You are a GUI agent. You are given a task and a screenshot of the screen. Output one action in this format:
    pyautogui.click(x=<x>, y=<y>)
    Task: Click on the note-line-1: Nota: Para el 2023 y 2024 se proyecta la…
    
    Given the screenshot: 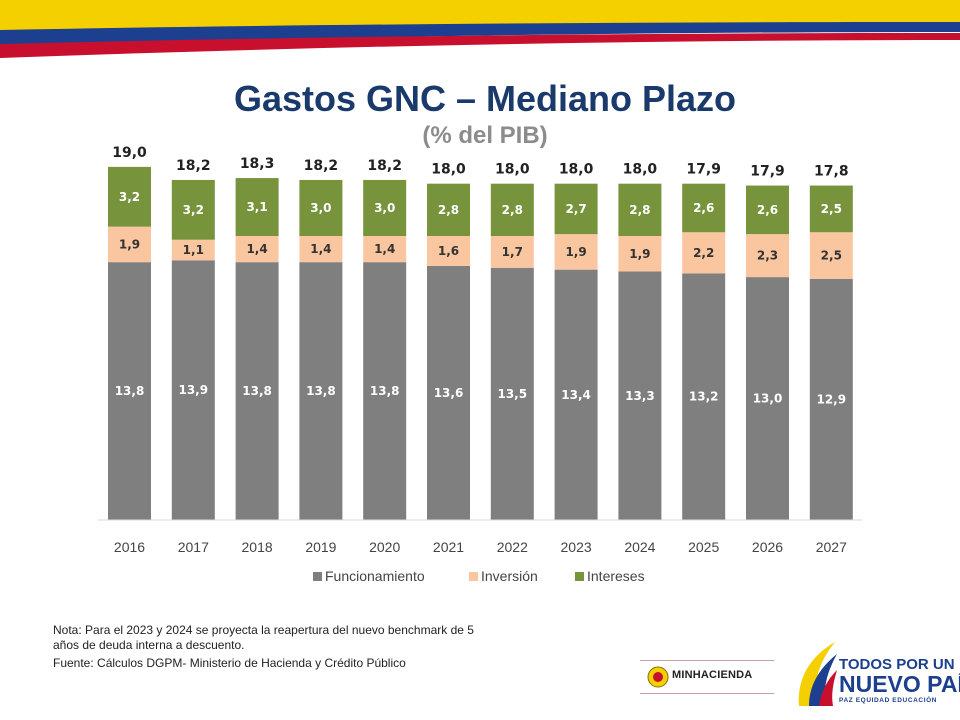 What is the action you would take?
    pyautogui.click(x=263, y=630)
    